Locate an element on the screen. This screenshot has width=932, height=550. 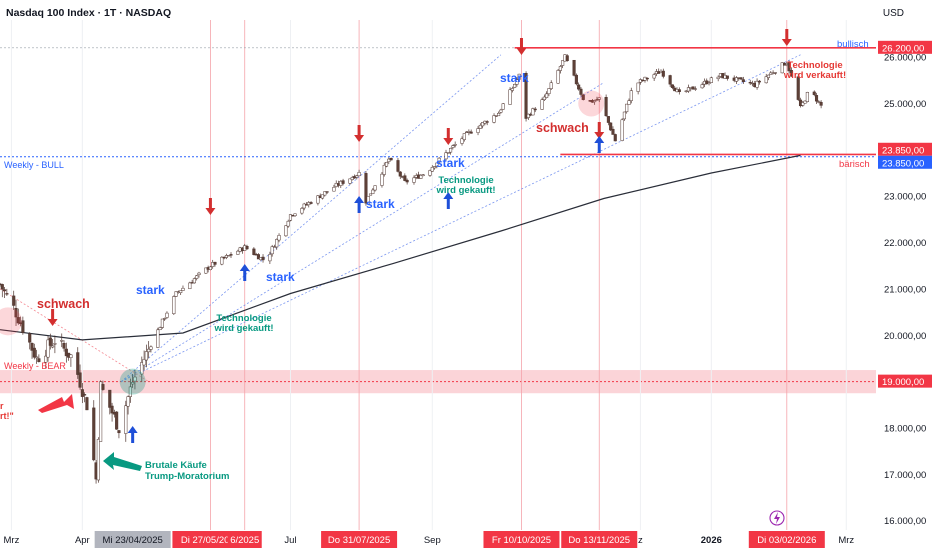
date-highlight-label: Fr 10/10/2025 is located at coordinates (521, 540).